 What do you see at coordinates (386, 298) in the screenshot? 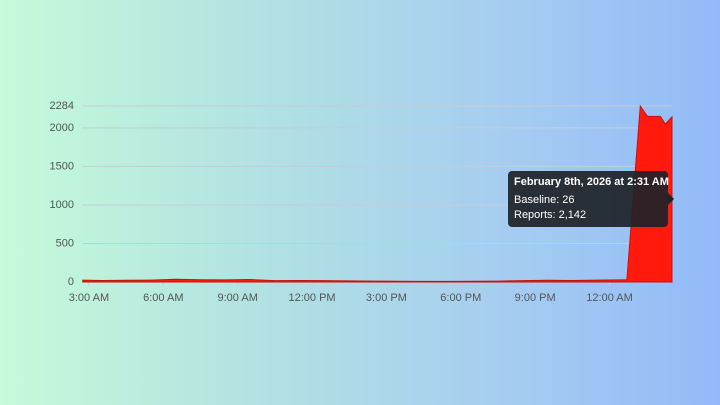
I see `x-tick-label: 3:00 PM` at bounding box center [386, 298].